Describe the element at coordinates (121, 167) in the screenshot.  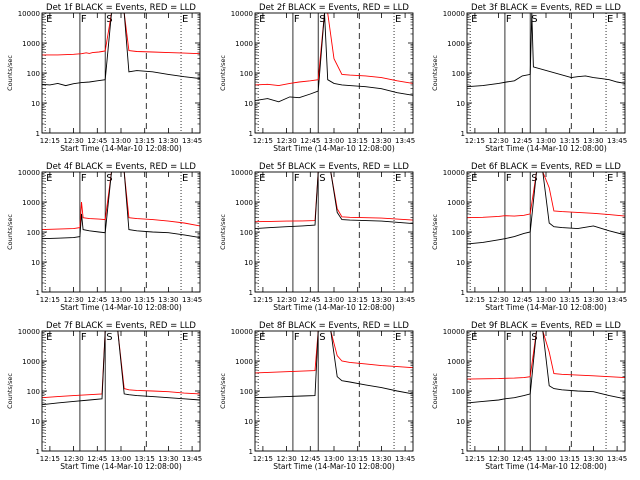
I see `chart-title: Det 4f BLACK = Events, RED = LLD` at that location.